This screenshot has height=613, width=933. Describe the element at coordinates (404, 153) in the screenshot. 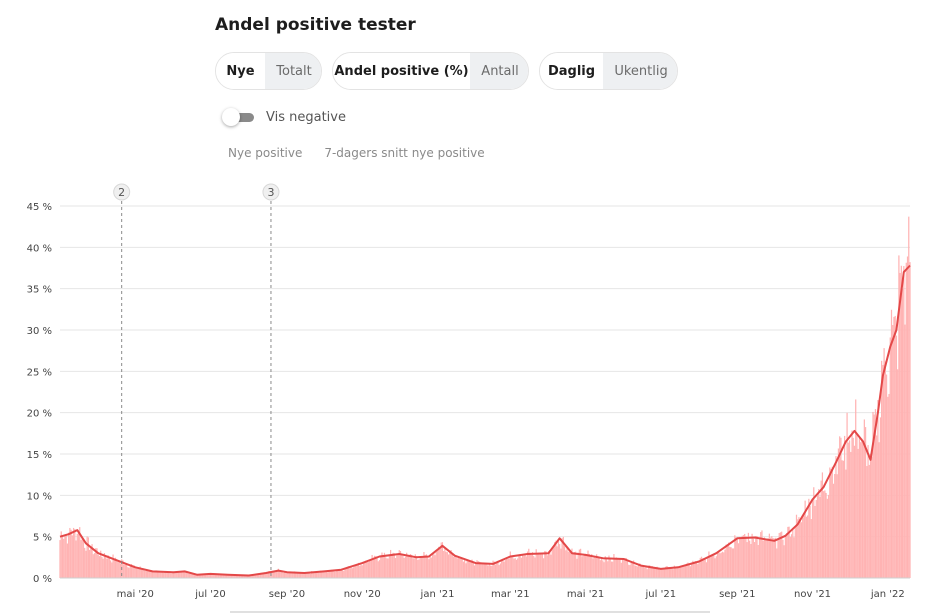

I see `legend-line: 7-dagers snitt nye positive` at that location.